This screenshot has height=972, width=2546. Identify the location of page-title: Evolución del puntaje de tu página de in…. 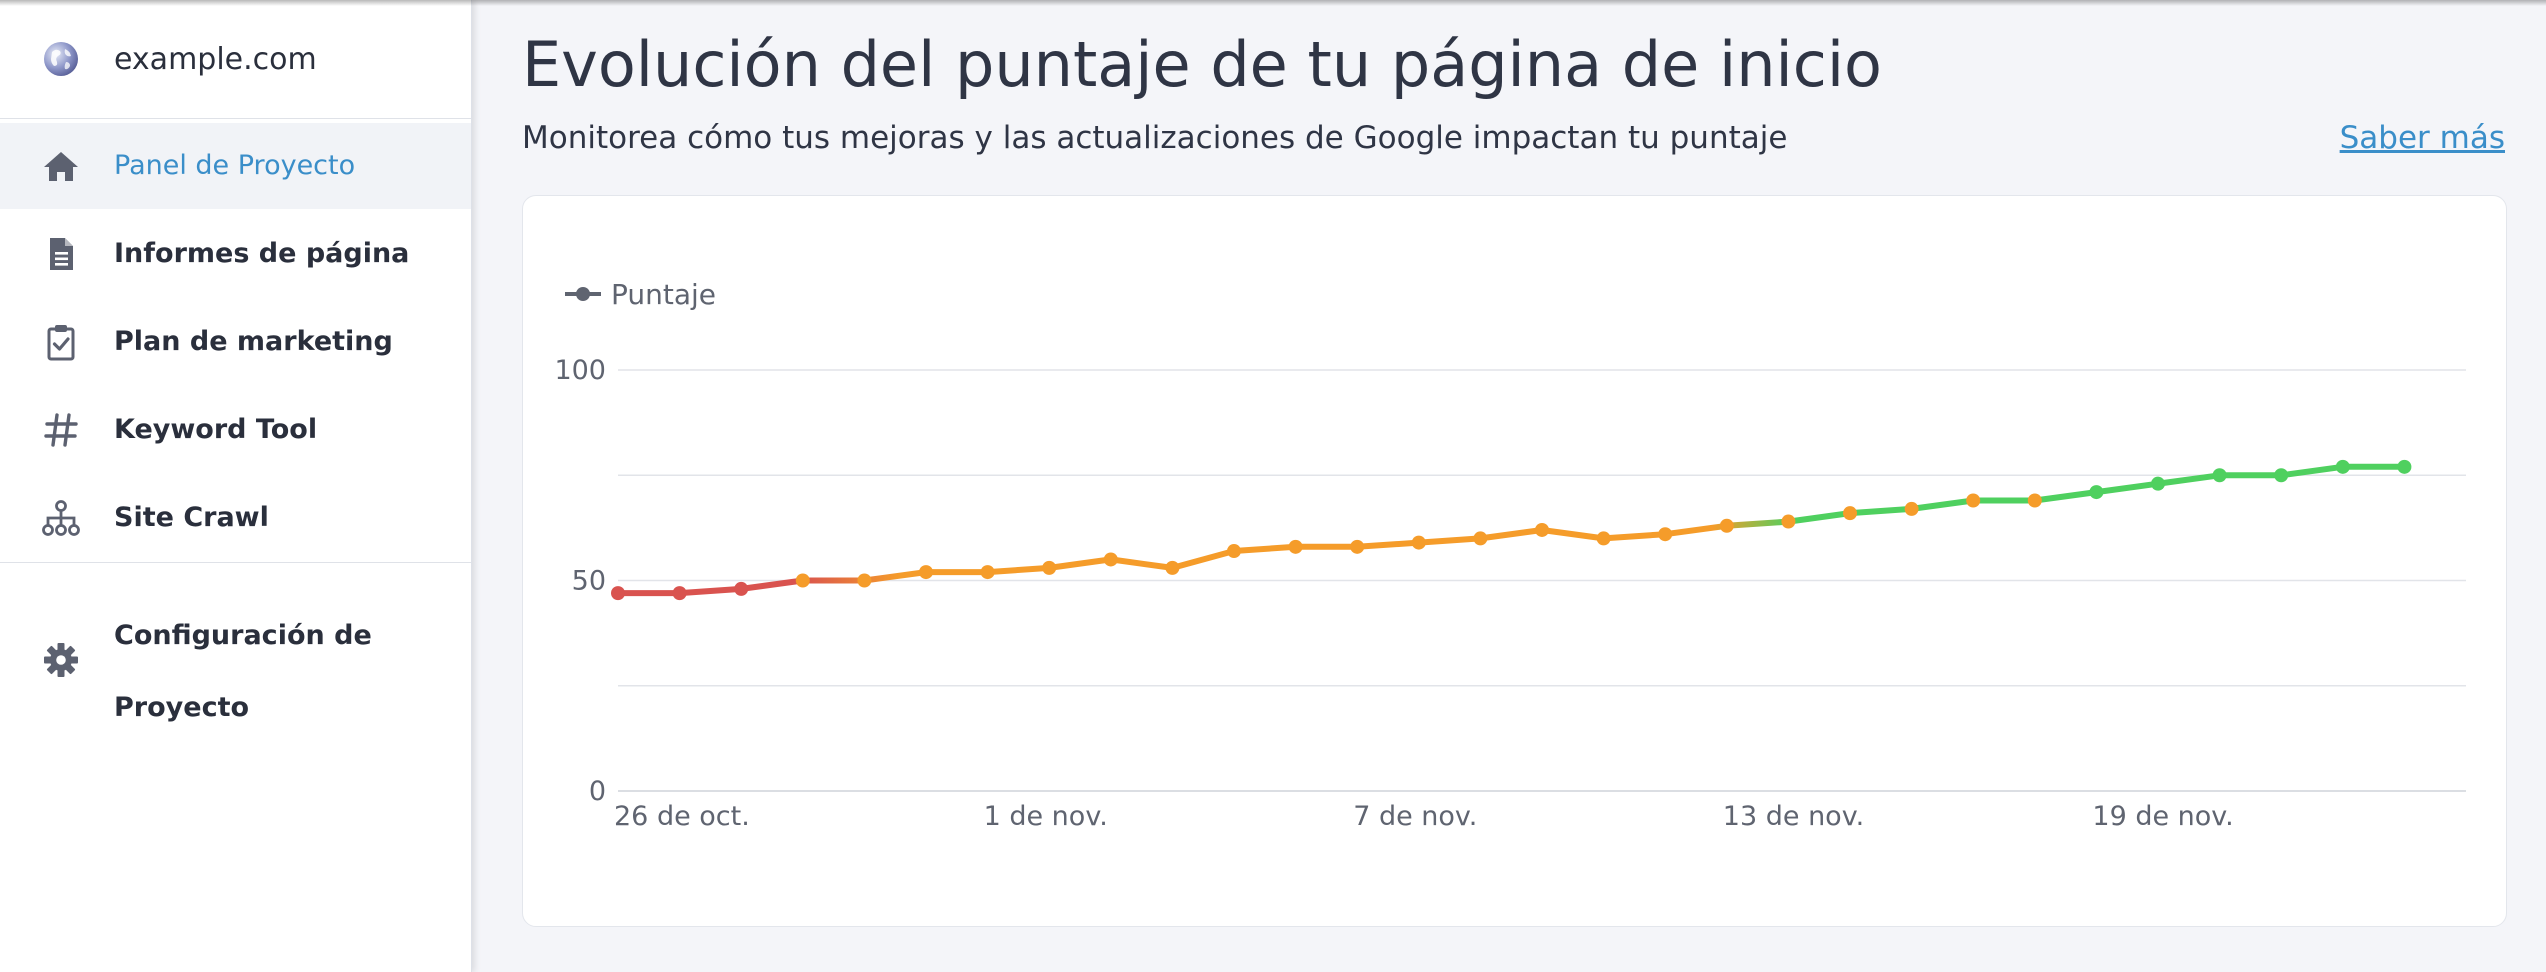
(1202, 64).